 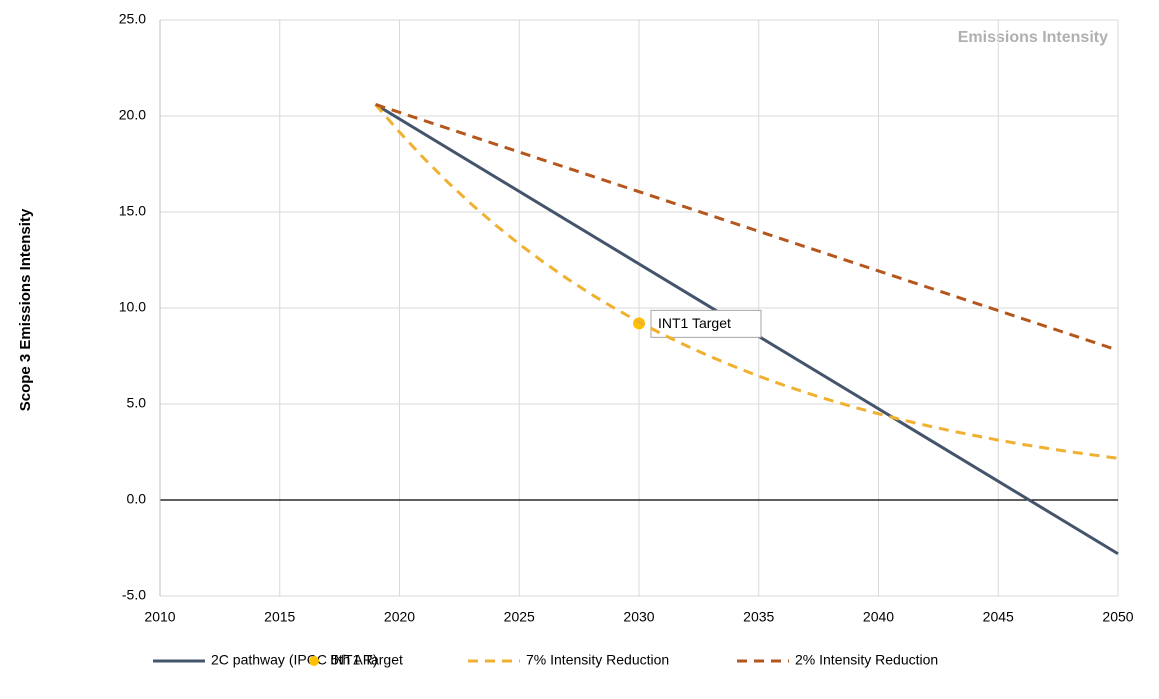 I want to click on y-tick-label: 20.0, so click(x=132, y=115).